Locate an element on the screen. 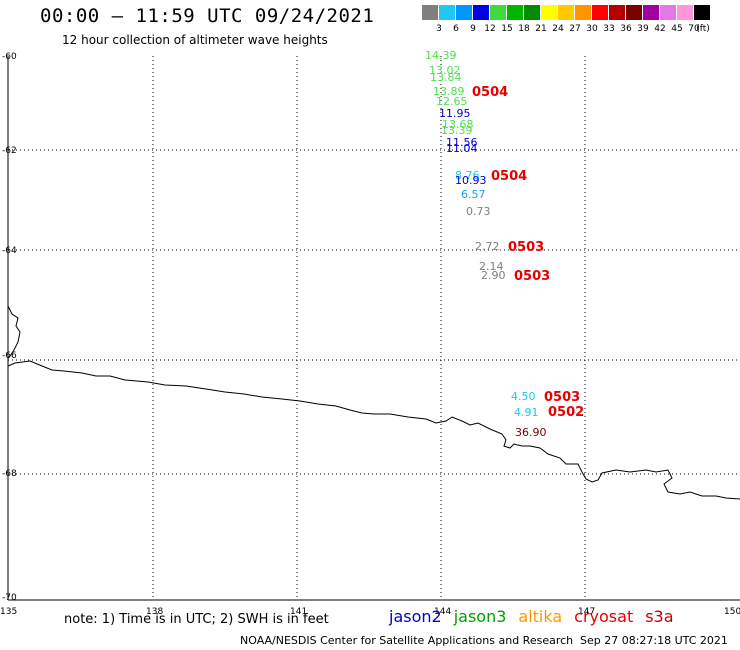  wave-height-value: 2.90 is located at coordinates (493, 275).